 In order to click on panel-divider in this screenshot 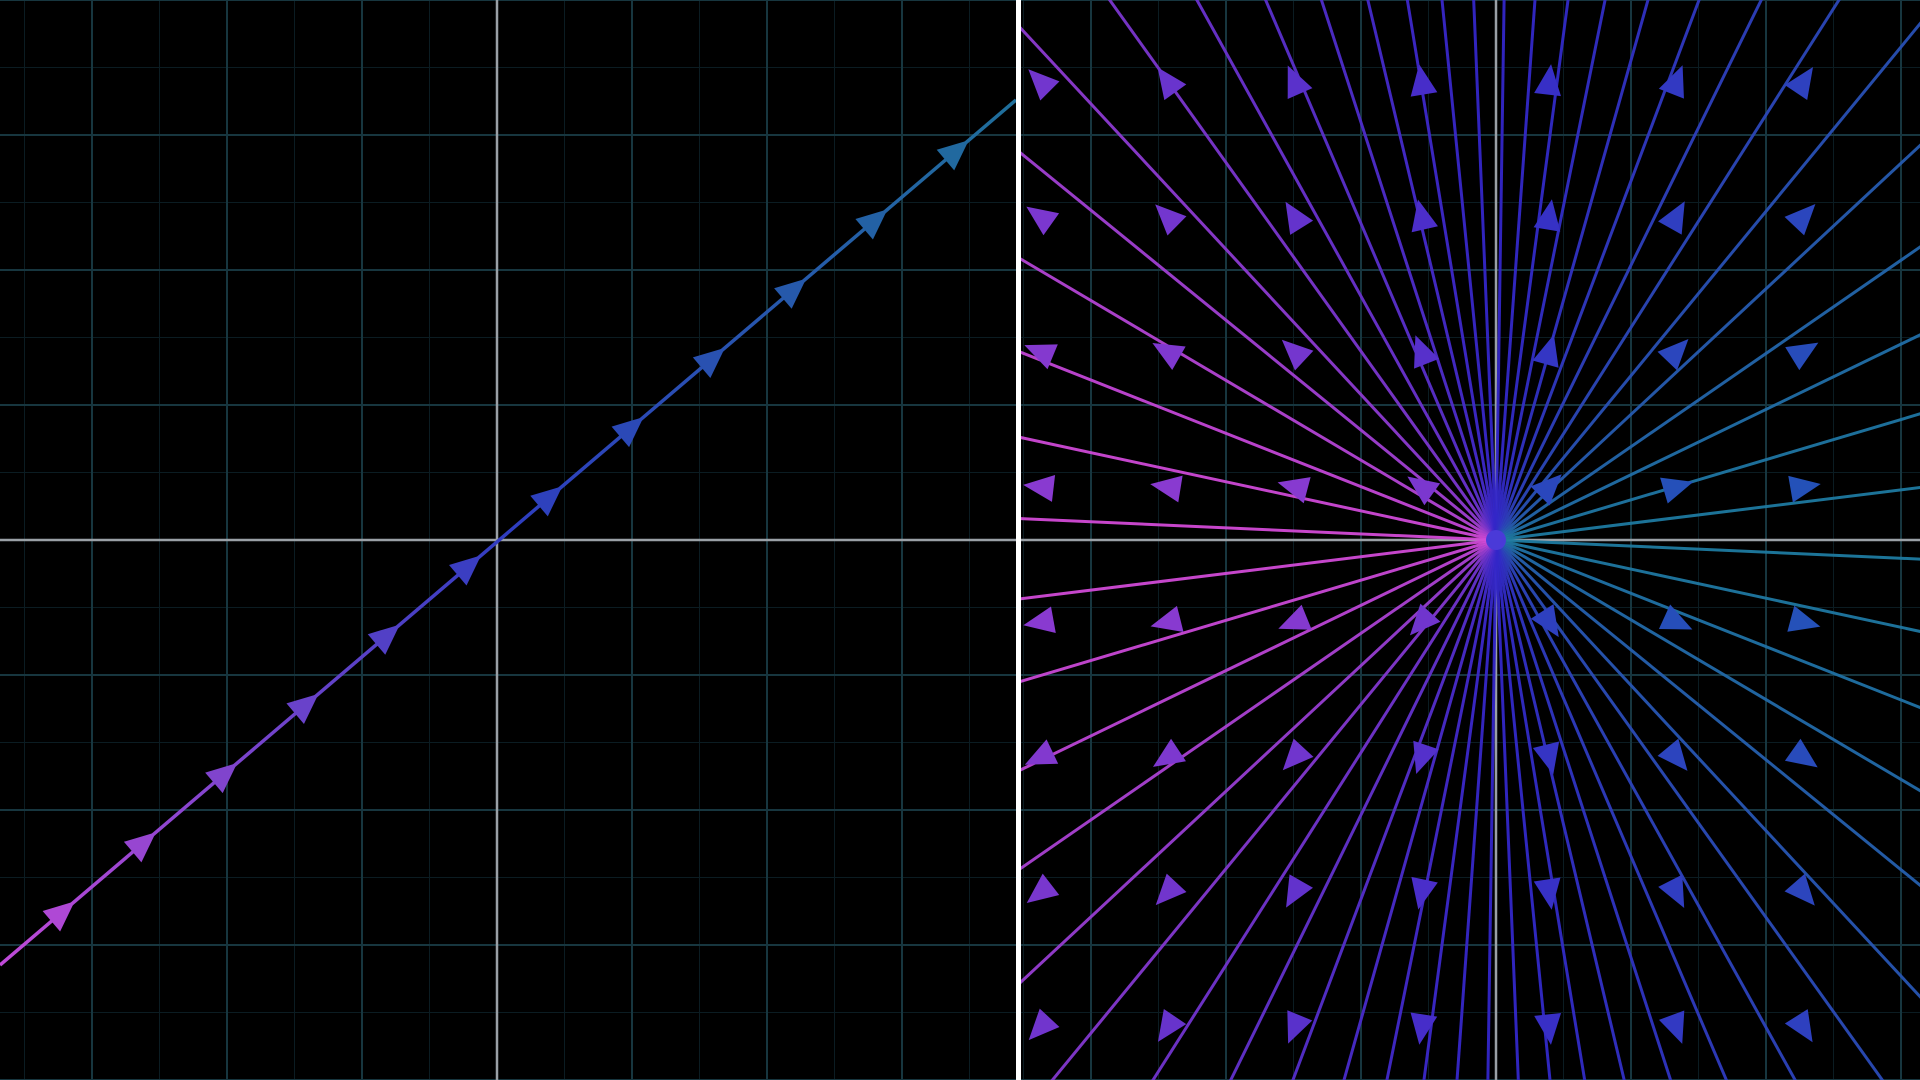, I will do `click(1018, 540)`.